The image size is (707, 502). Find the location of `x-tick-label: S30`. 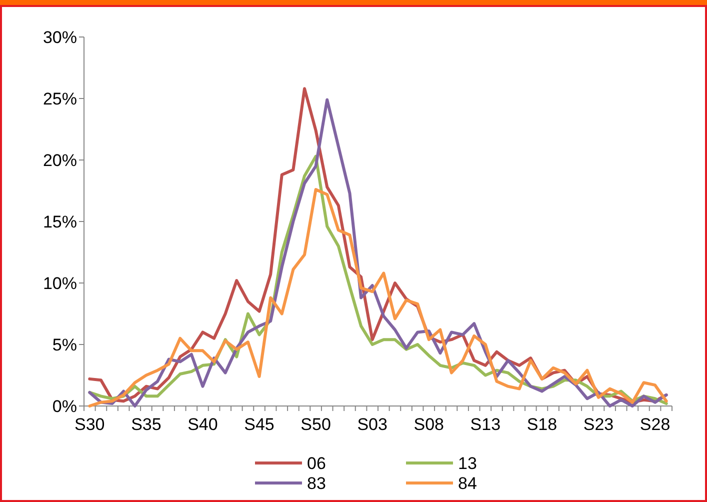

x-tick-label: S30 is located at coordinates (89, 424).